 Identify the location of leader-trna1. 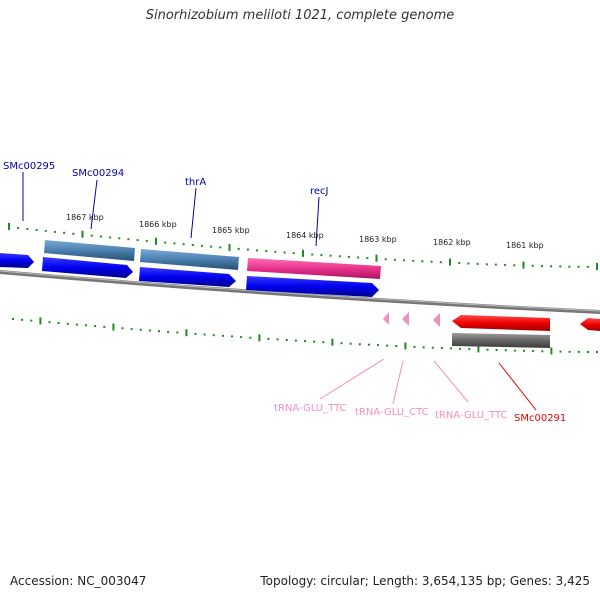
(352, 379).